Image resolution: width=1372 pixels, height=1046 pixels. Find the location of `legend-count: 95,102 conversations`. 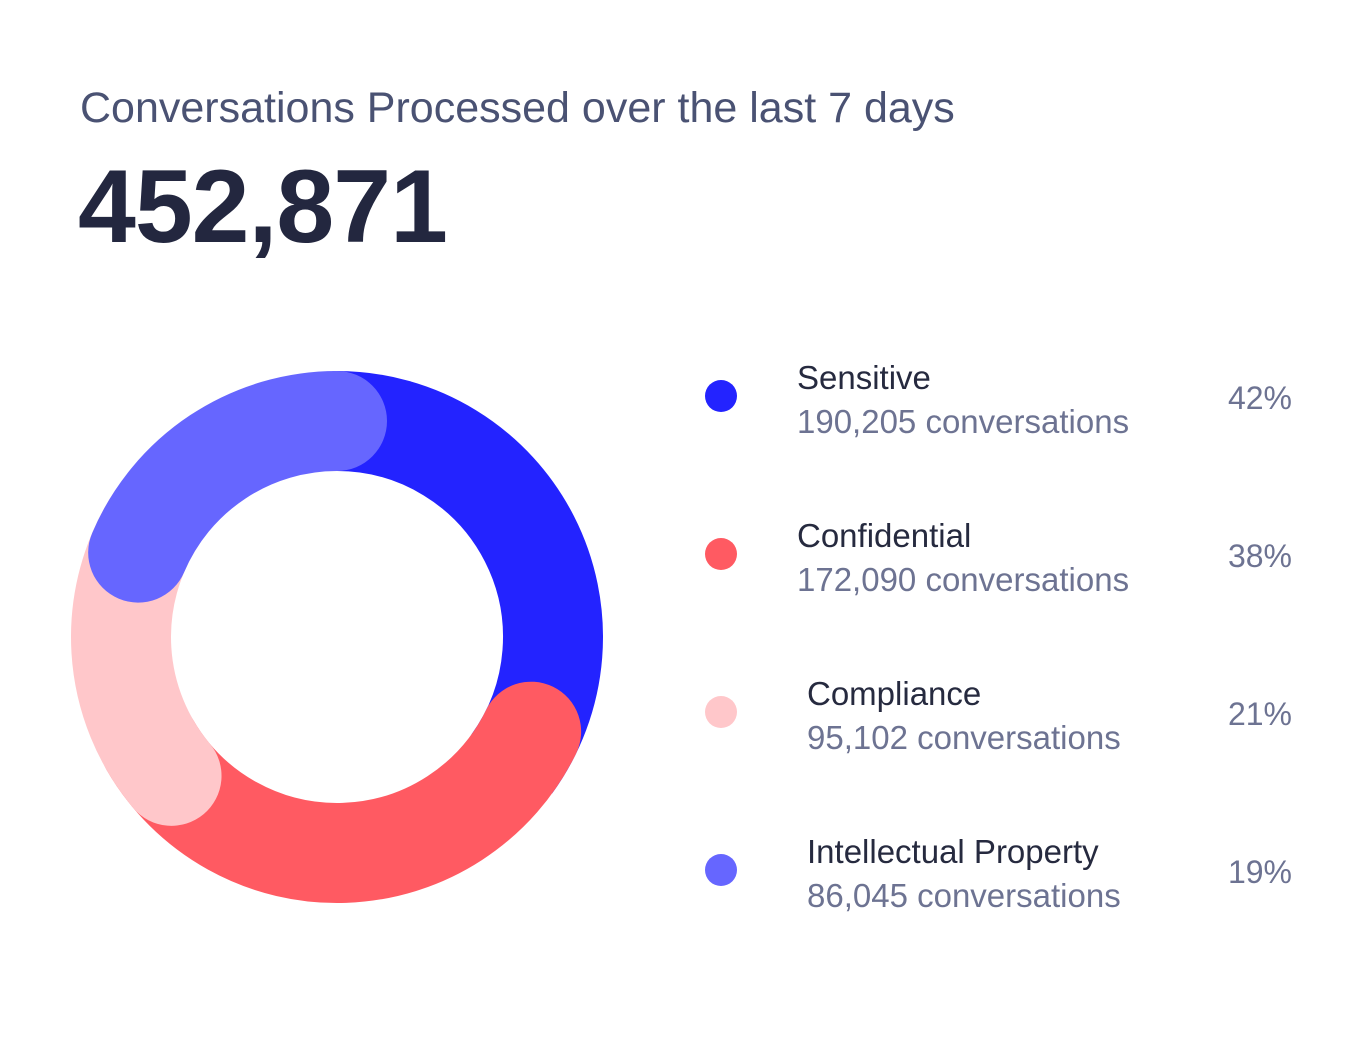

legend-count: 95,102 conversations is located at coordinates (964, 737).